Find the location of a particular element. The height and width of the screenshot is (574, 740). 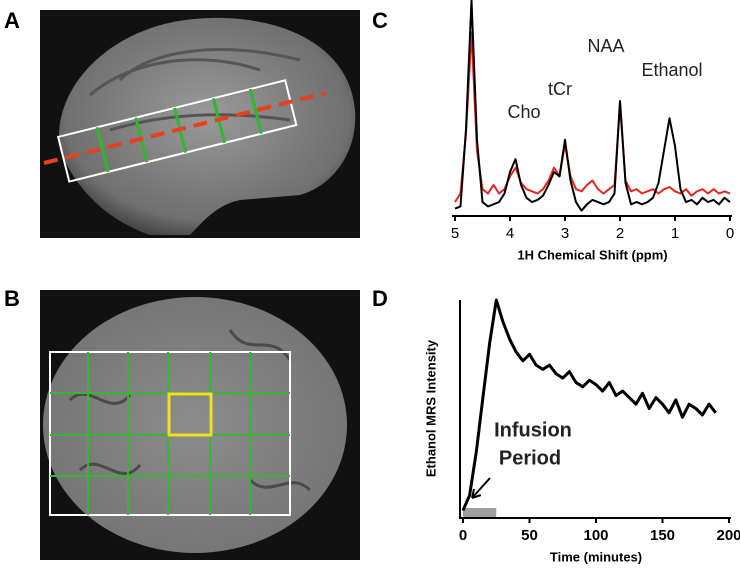

x-tick-label: 100 is located at coordinates (595, 535).